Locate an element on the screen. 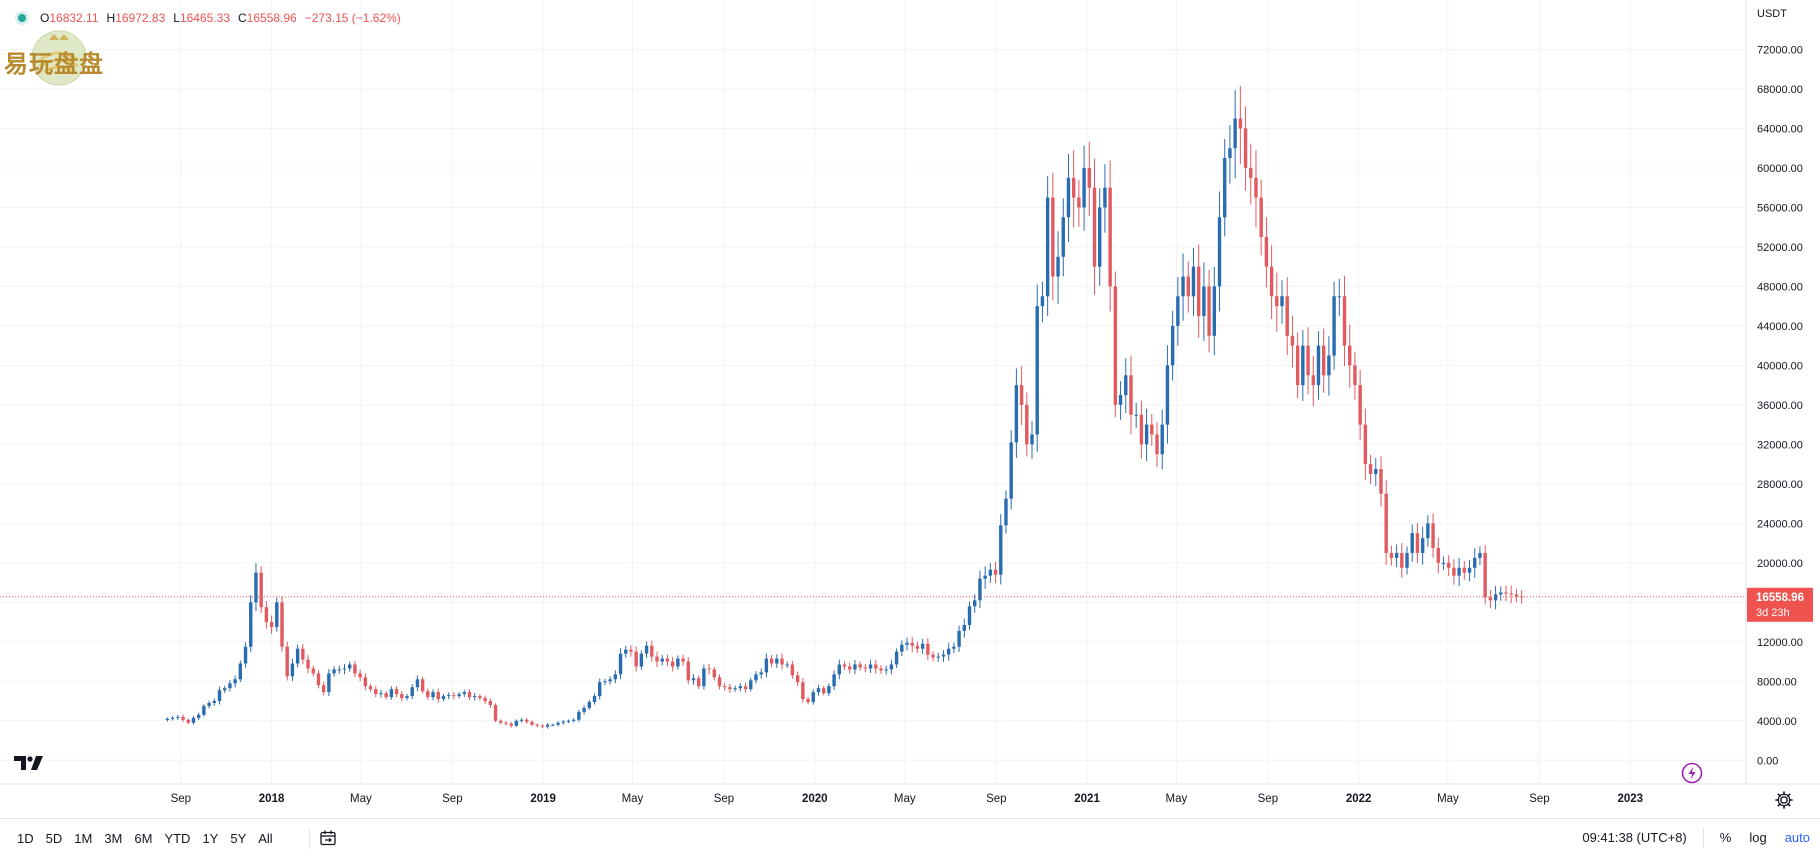  range-button-3m: 3M is located at coordinates (113, 838).